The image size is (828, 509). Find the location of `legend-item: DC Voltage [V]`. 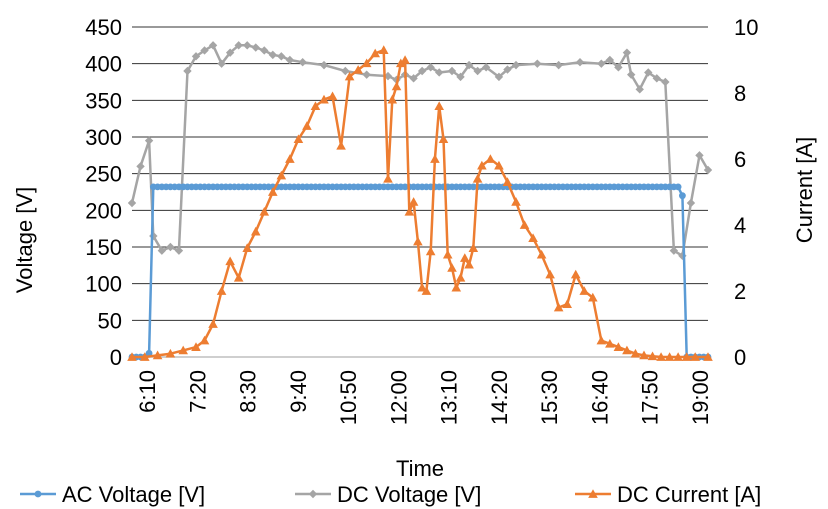

legend-item: DC Voltage [V] is located at coordinates (388, 494).